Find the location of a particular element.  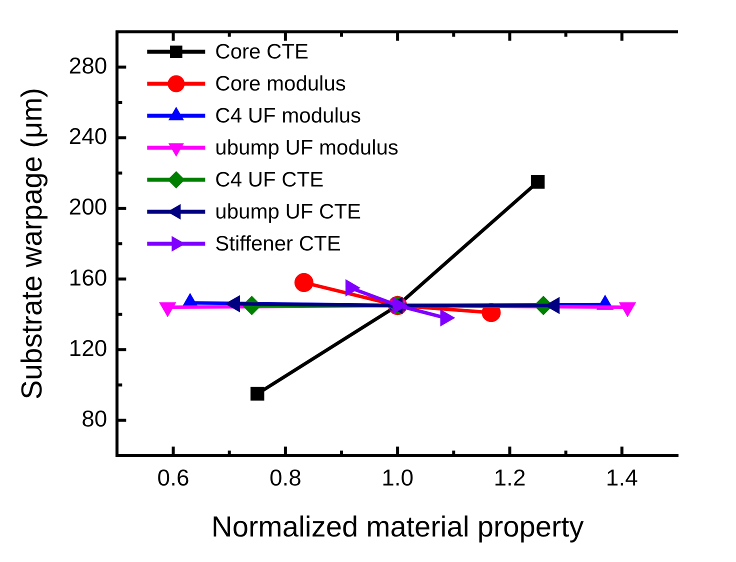

y-axis-title: Substrate warpage (μm) is located at coordinates (32, 244).